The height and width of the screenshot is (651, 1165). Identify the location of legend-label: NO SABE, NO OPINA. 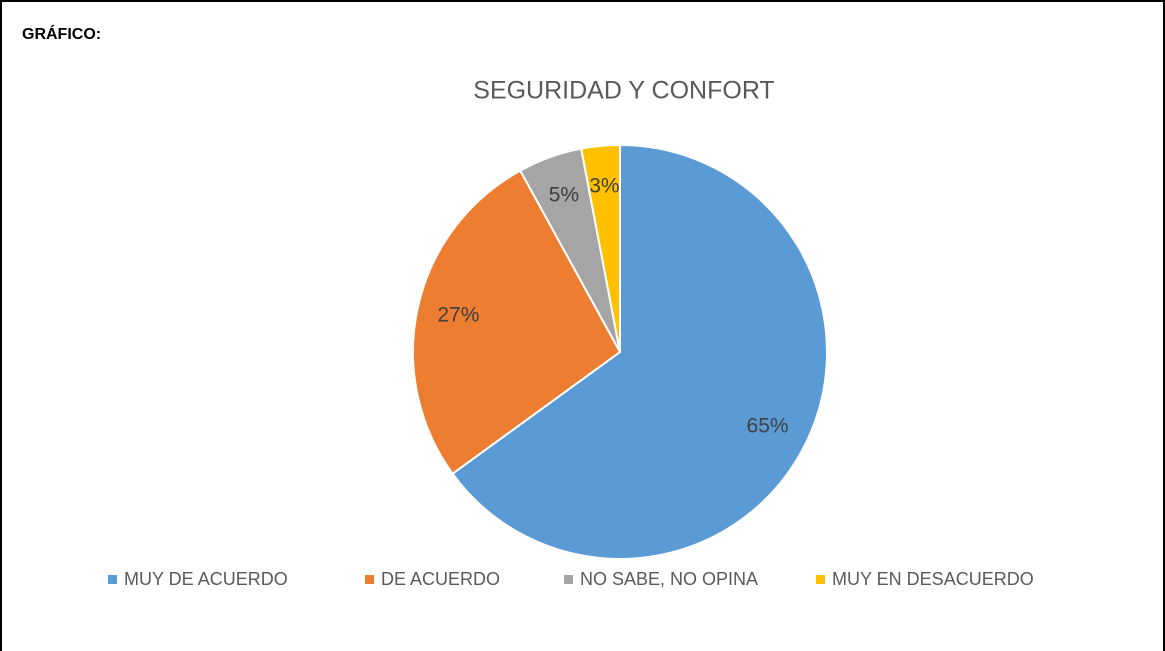
(669, 579).